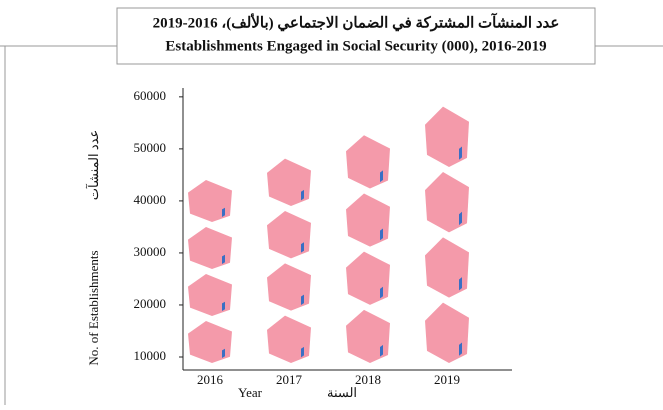 The image size is (663, 410). What do you see at coordinates (150, 355) in the screenshot?
I see `y-tick-label: 10000` at bounding box center [150, 355].